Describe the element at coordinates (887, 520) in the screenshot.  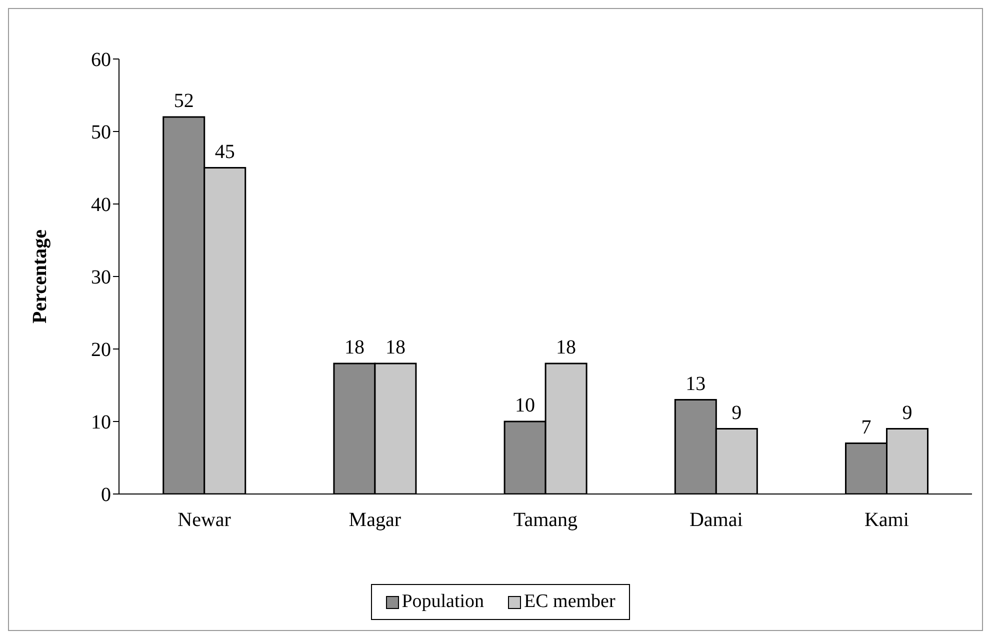
I see `x-tick-label: Kami` at that location.